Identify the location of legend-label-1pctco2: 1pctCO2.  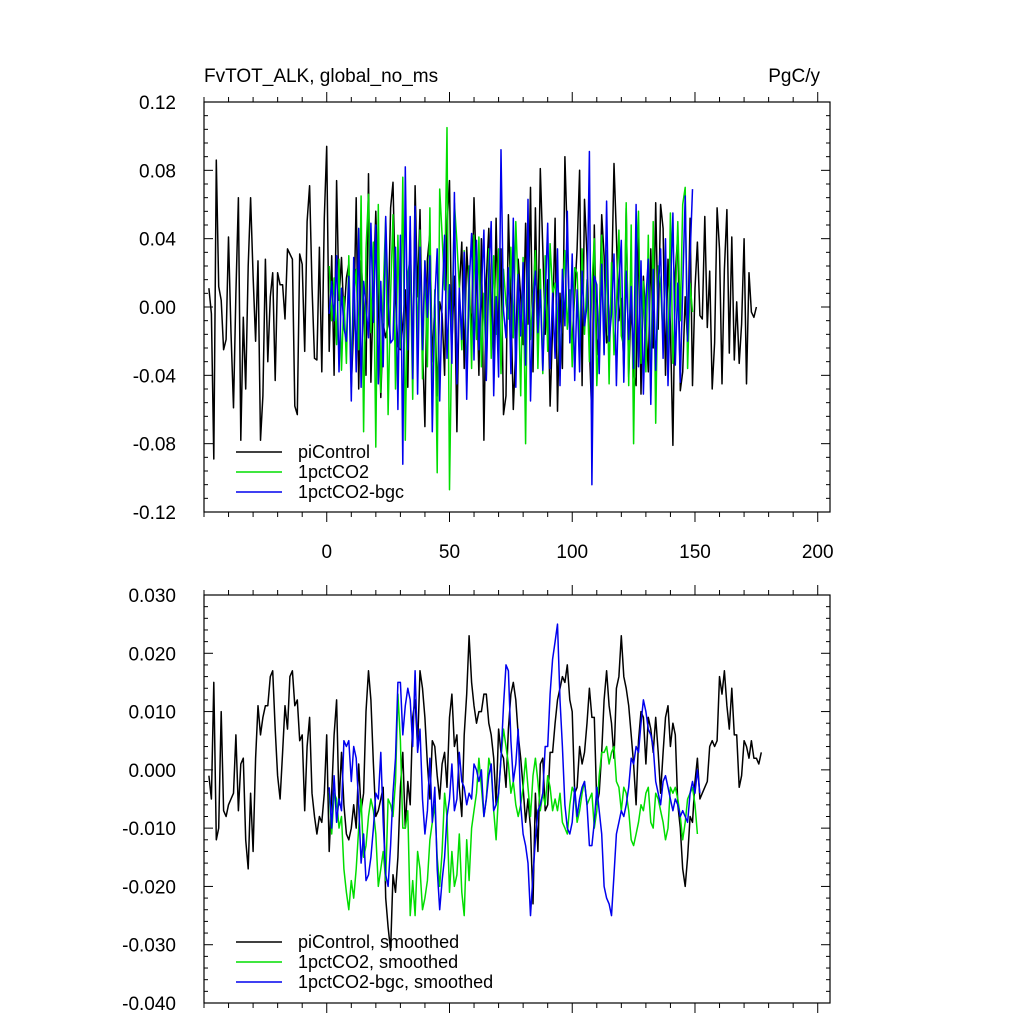
(333, 472).